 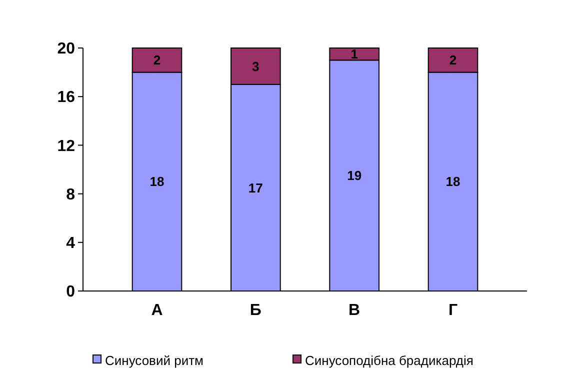 I want to click on legend-label: Синусоподібна брадикардія, so click(x=389, y=360).